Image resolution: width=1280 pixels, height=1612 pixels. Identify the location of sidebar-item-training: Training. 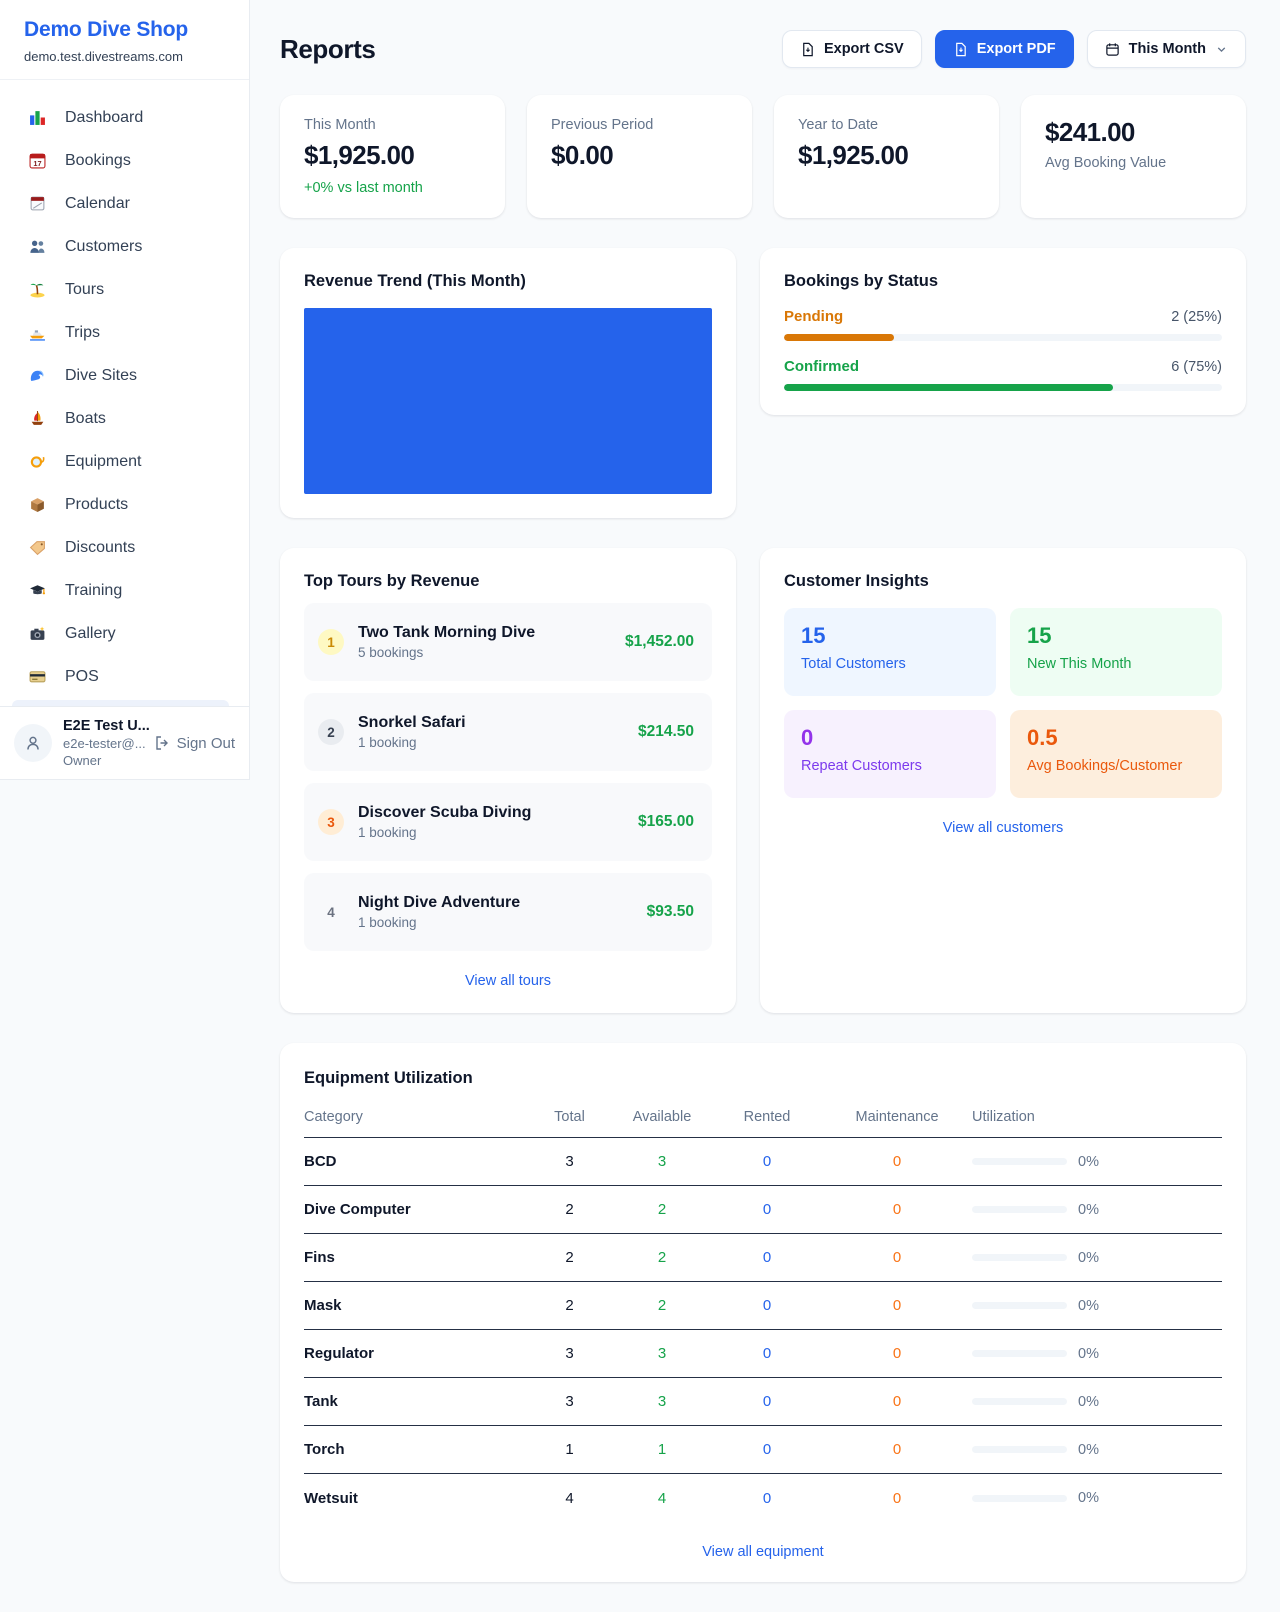
(133, 590).